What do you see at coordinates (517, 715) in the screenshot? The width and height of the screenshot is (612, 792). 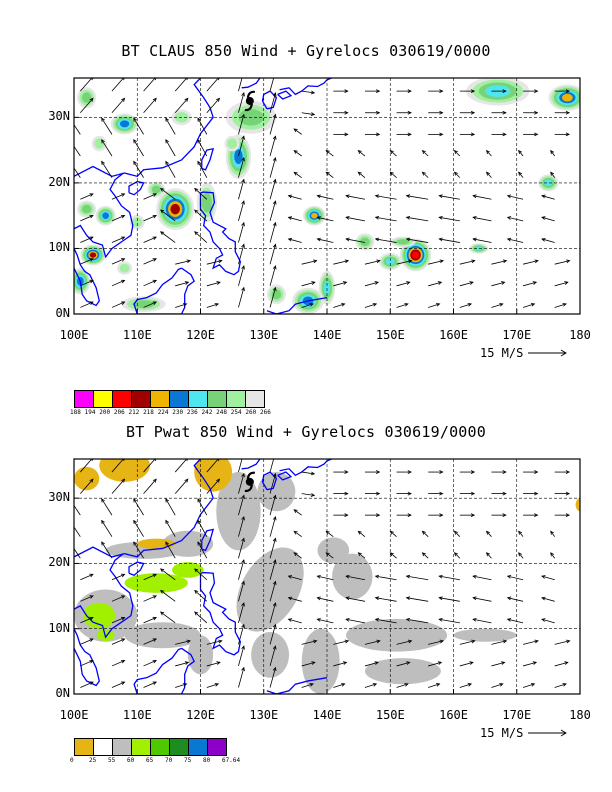 I see `x-tick-label: 170E` at bounding box center [517, 715].